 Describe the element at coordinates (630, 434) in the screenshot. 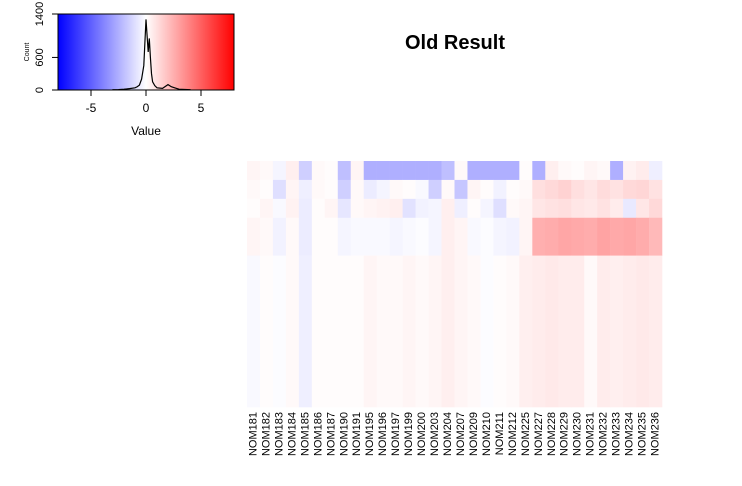

I see `column-label: NOM234` at that location.